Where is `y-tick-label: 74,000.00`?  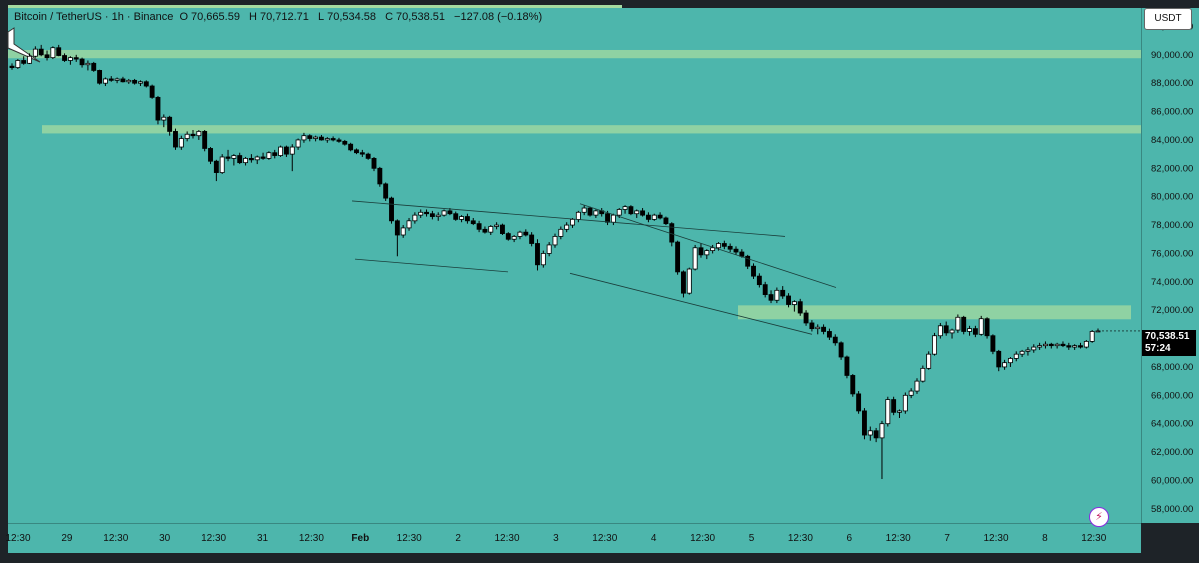 y-tick-label: 74,000.00 is located at coordinates (1172, 282).